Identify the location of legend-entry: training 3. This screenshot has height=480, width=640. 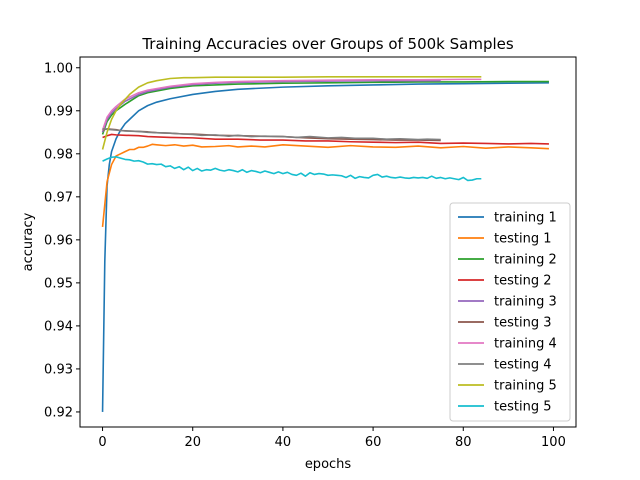
(525, 302).